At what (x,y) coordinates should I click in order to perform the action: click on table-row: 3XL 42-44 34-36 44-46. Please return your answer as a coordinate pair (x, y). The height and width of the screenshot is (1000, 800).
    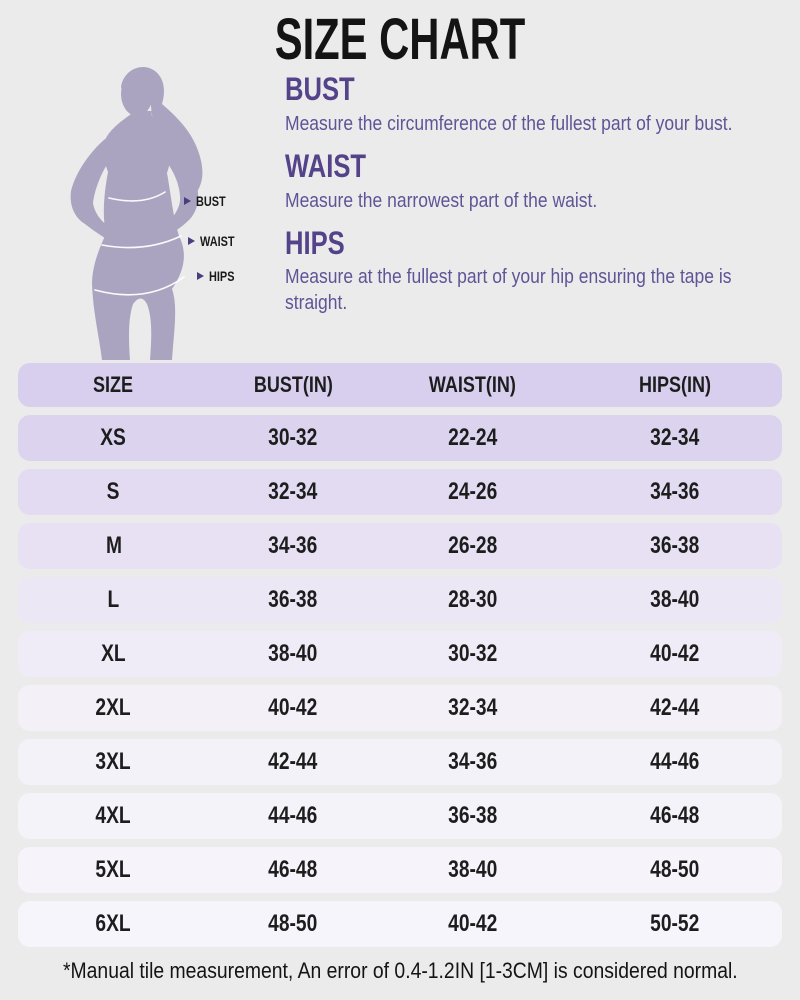
    Looking at the image, I should click on (400, 762).